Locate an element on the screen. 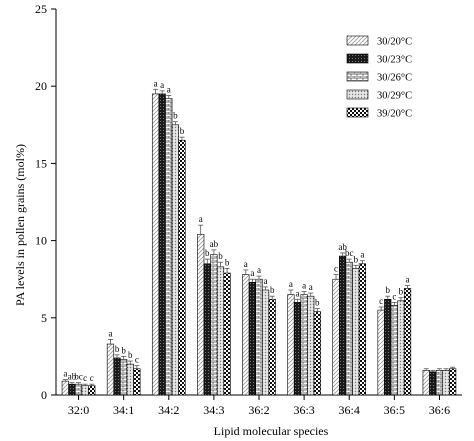 Image resolution: width=474 pixels, height=441 pixels. x-tick-label: 34:2 is located at coordinates (168, 410).